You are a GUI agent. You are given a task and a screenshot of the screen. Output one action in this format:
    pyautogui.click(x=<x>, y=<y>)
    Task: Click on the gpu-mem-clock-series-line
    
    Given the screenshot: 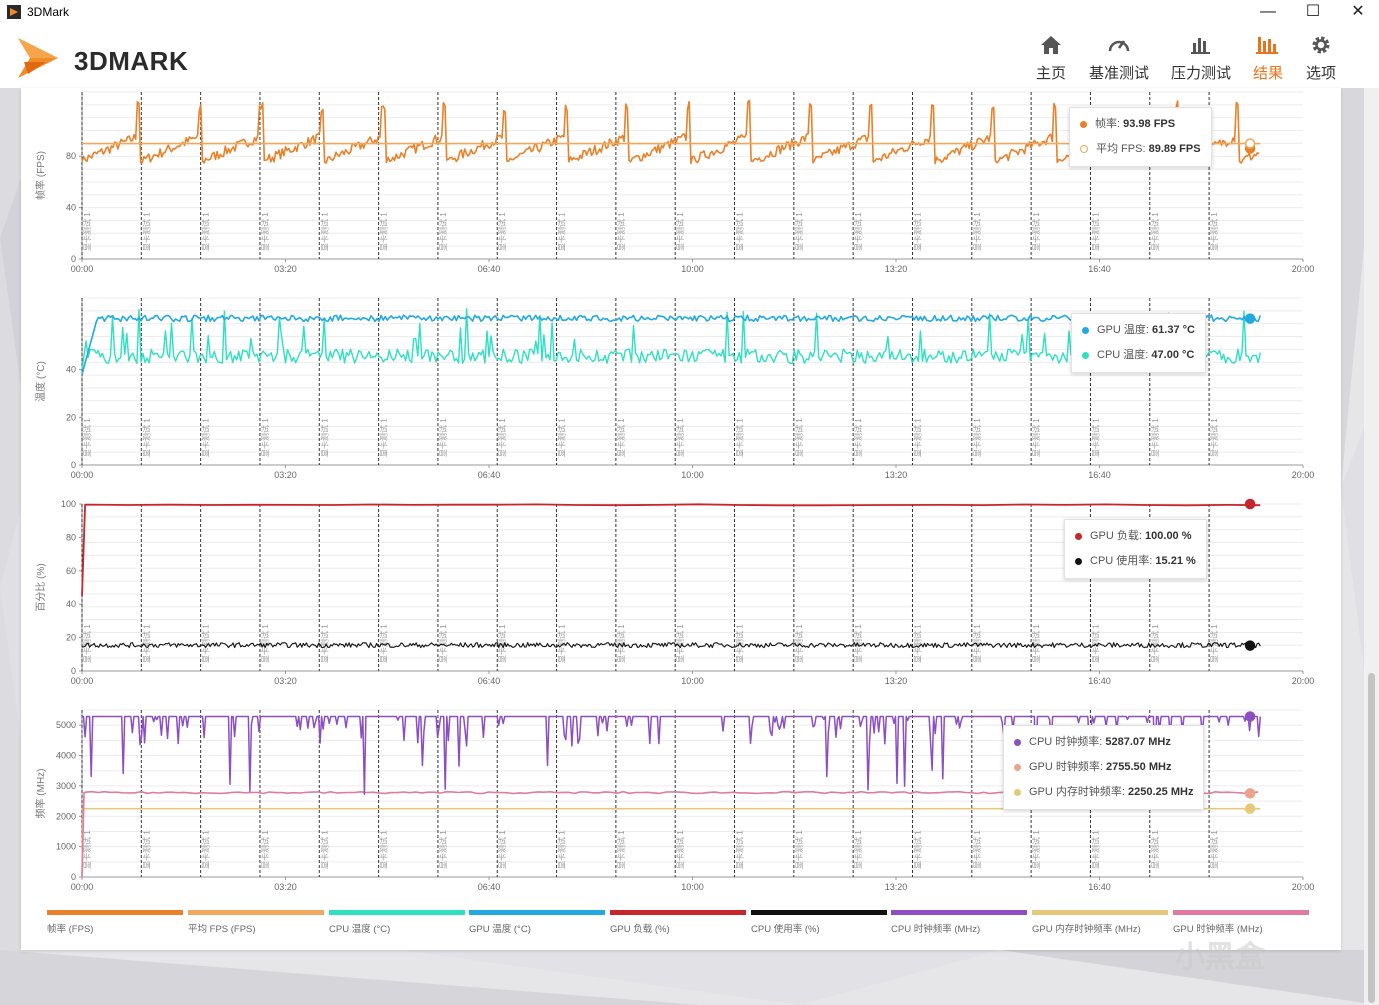 What is the action you would take?
    pyautogui.click(x=671, y=842)
    